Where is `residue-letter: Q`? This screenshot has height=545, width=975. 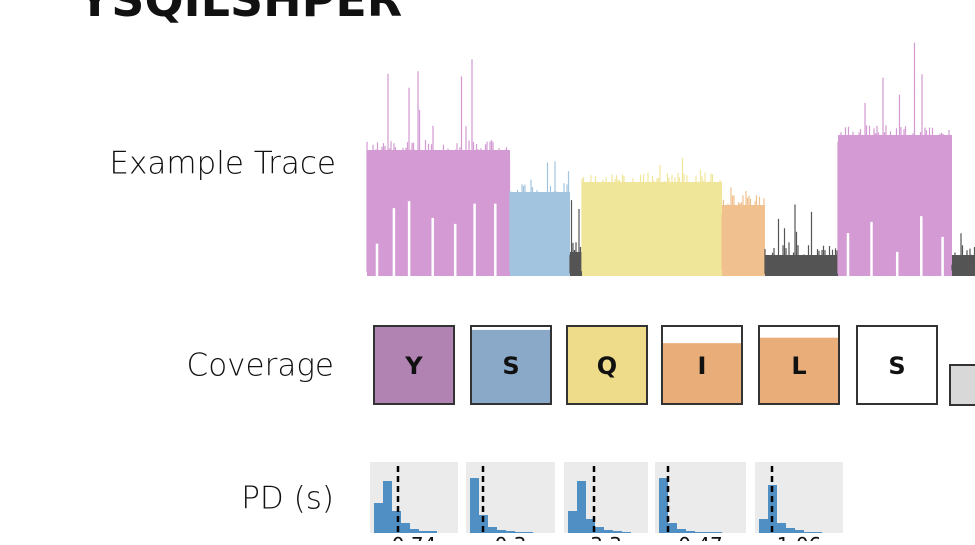 residue-letter: Q is located at coordinates (607, 366).